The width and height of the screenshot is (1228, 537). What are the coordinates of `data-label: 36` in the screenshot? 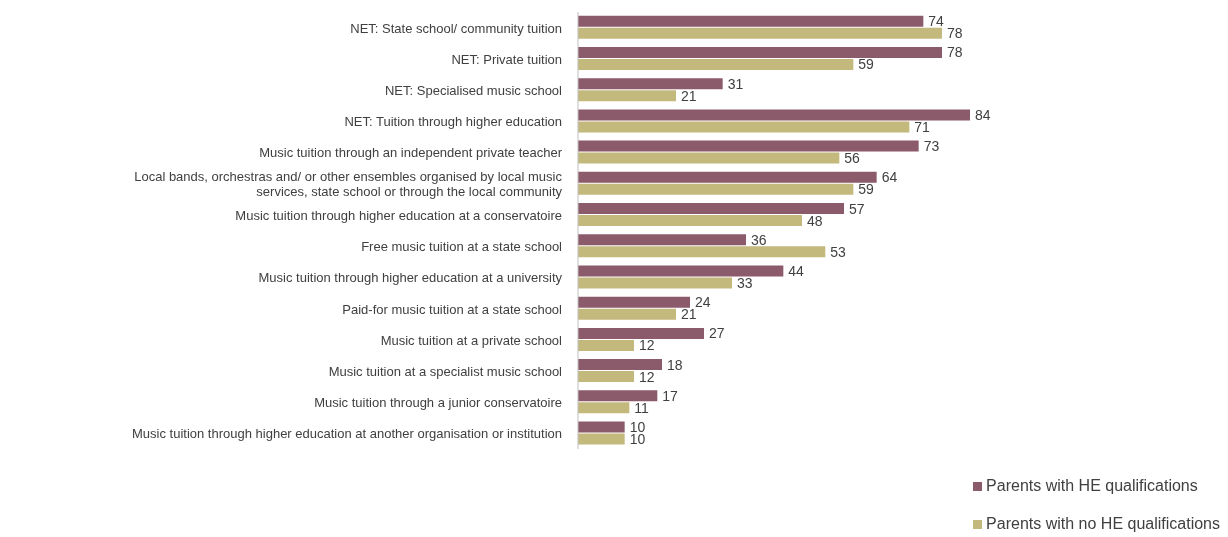 It's located at (759, 239).